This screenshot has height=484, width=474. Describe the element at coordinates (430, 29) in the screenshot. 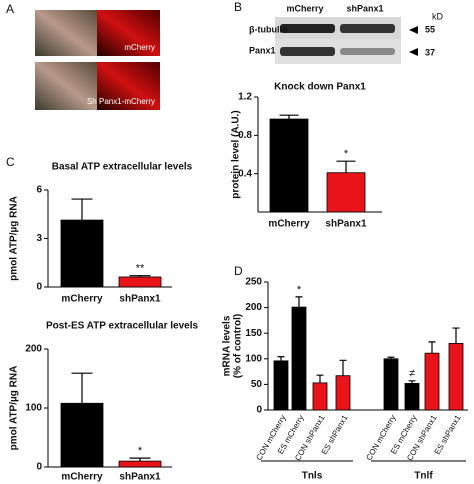

I see `blot-size: 55` at that location.